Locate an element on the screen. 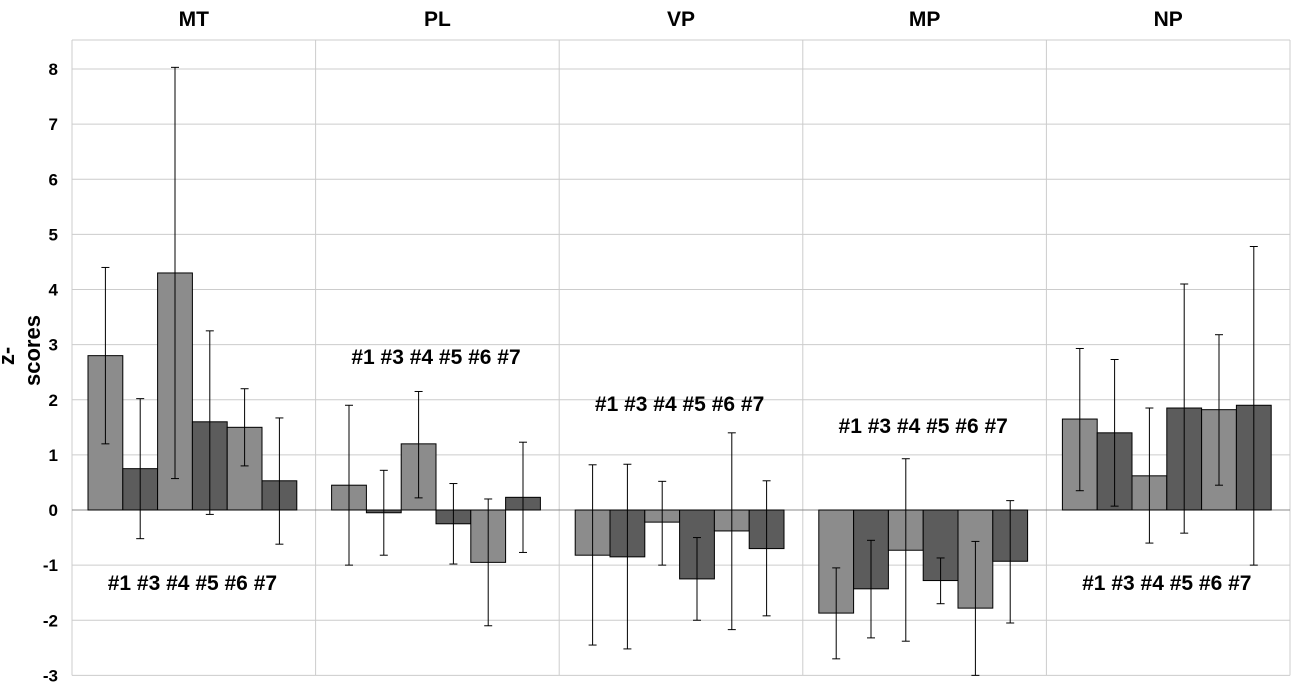 This screenshot has width=1300, height=690. panel-title: MT is located at coordinates (194, 19).